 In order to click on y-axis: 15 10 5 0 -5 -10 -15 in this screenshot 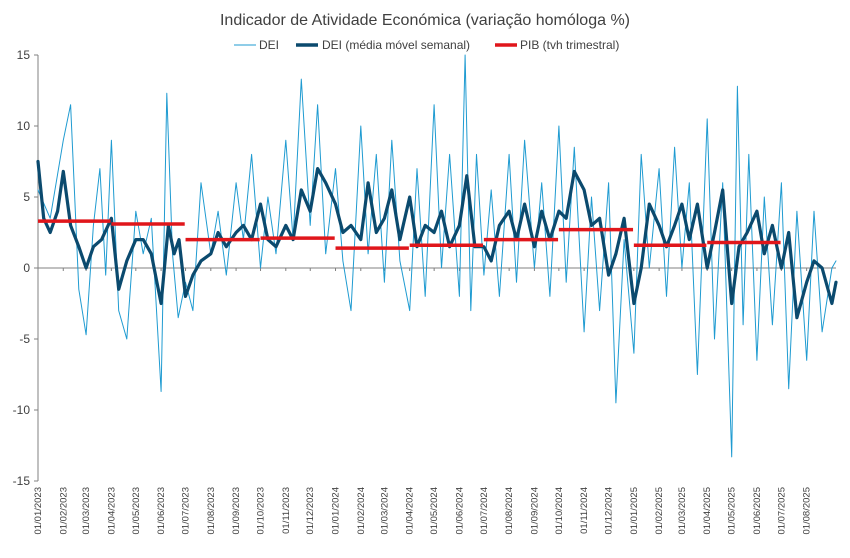, I will do `click(26, 268)`.